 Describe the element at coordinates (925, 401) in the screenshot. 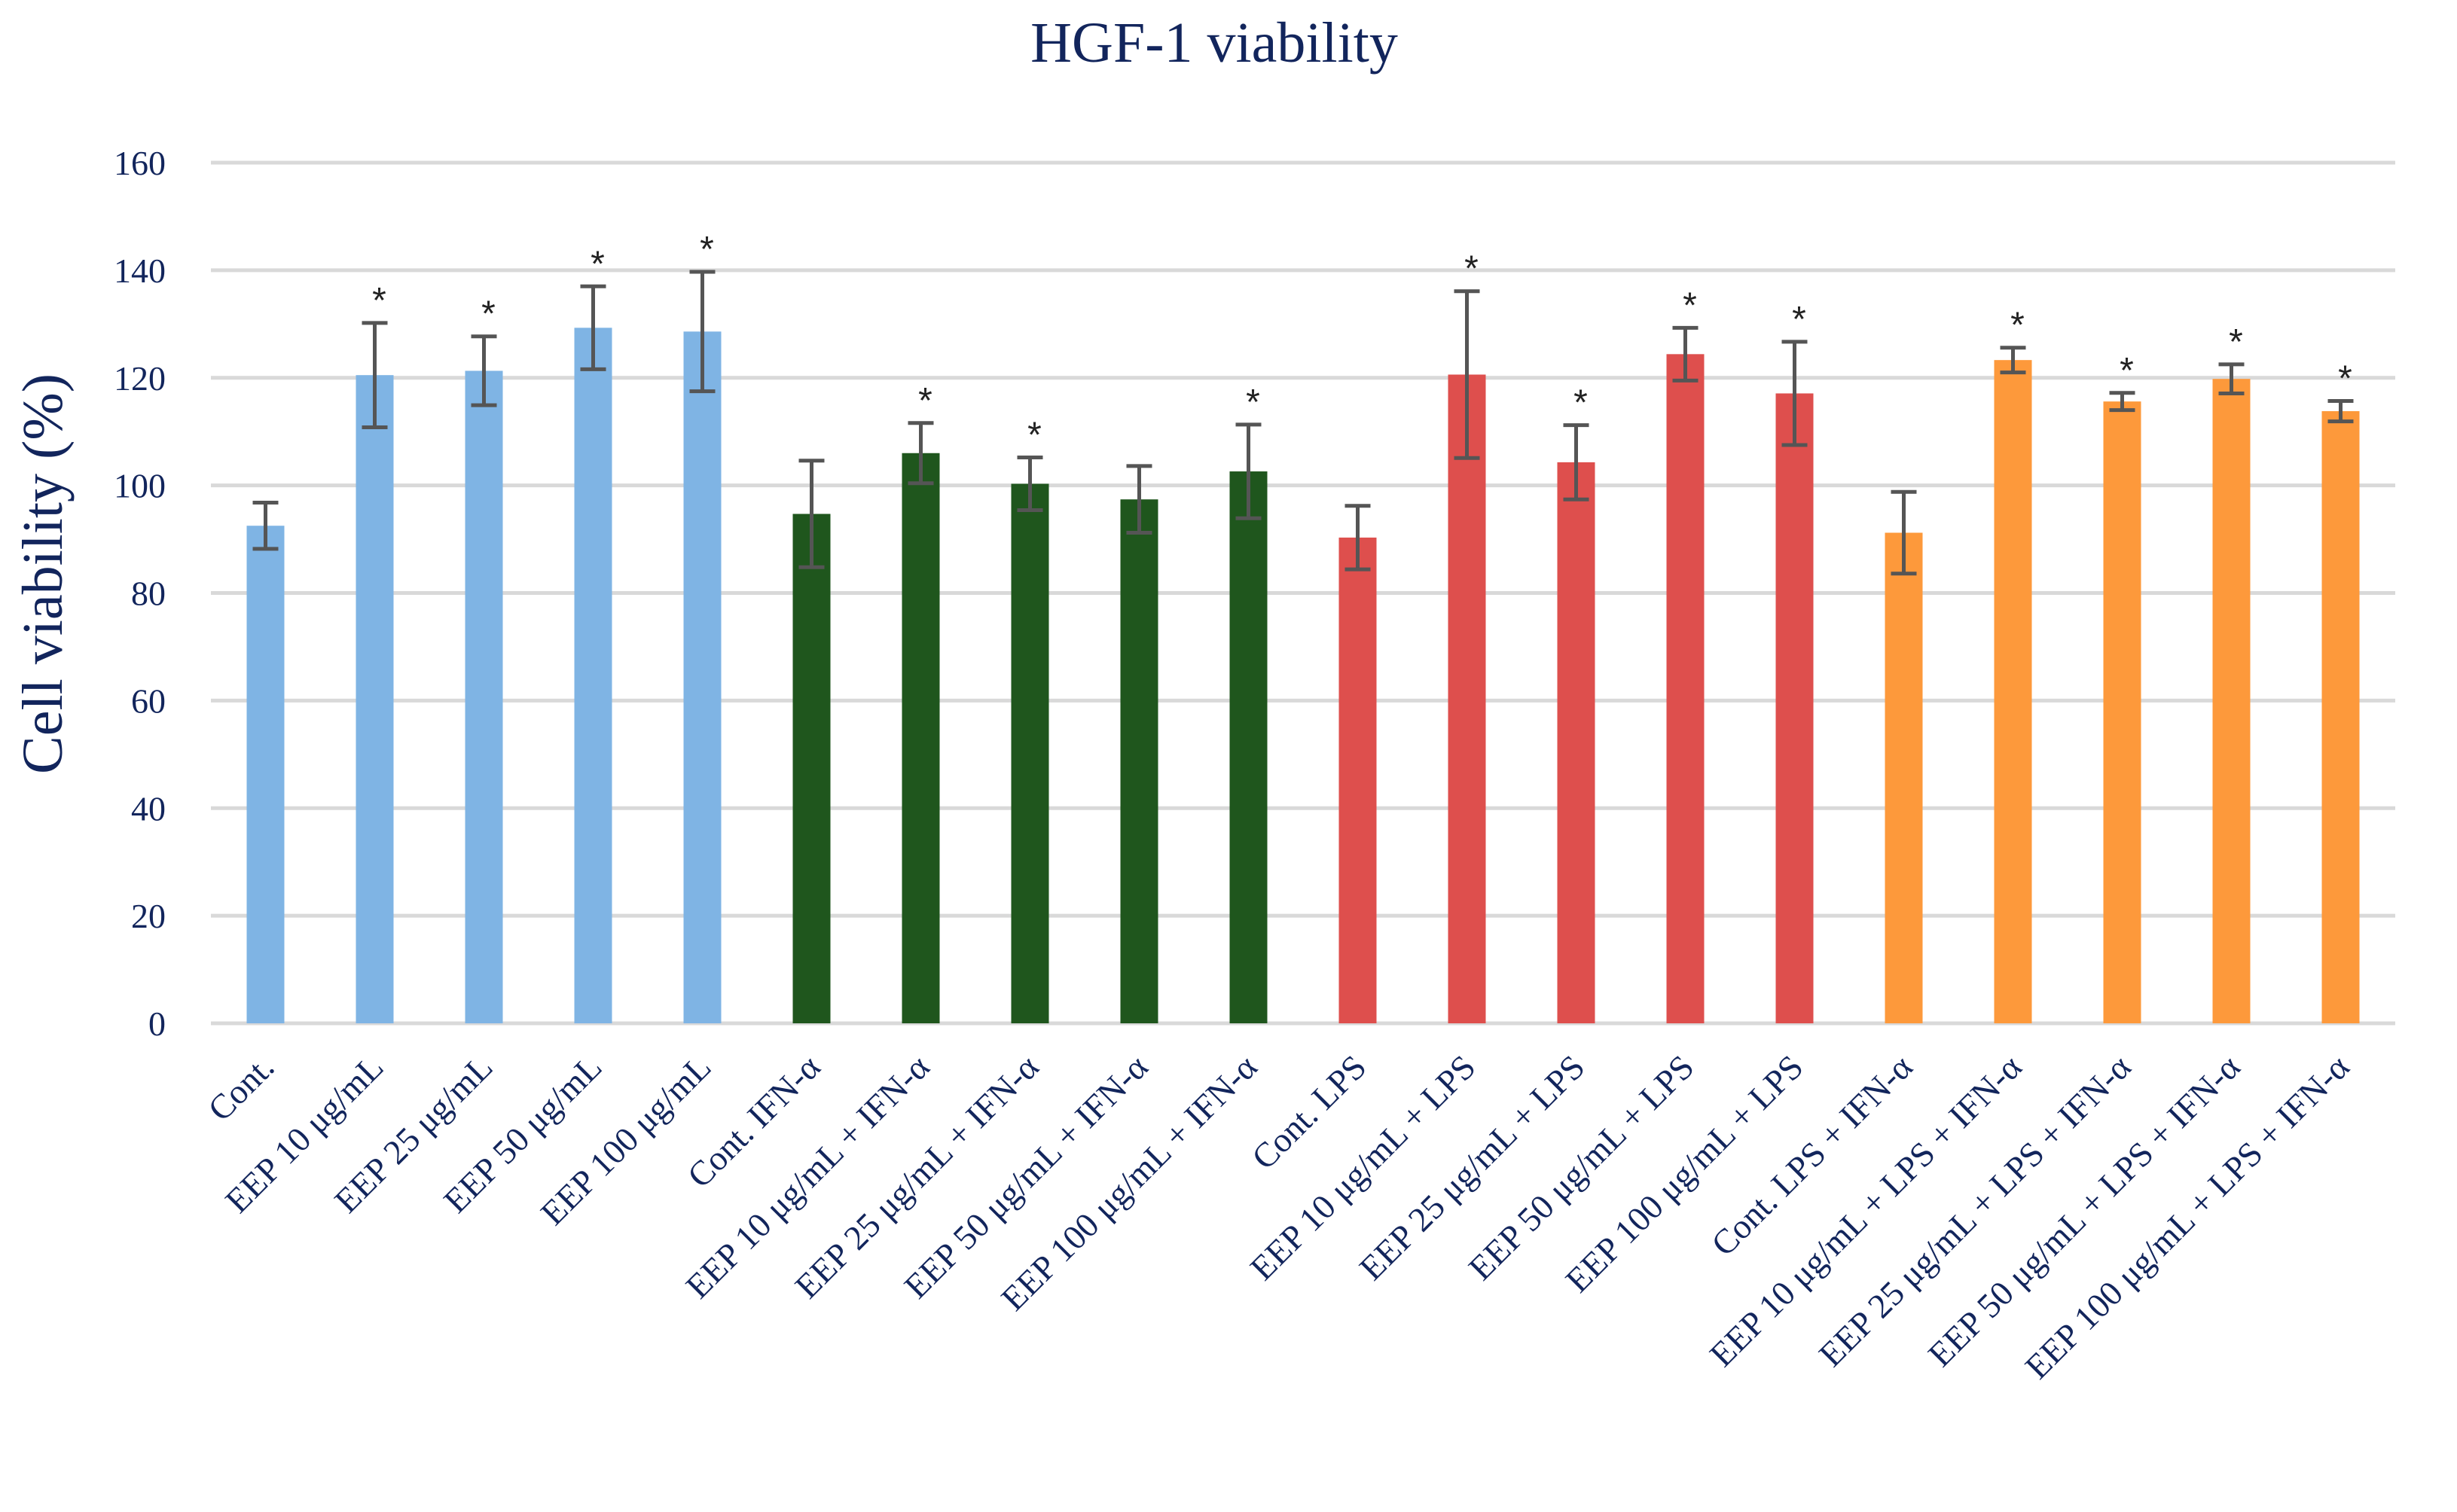

I see `significance-star-7: *` at that location.